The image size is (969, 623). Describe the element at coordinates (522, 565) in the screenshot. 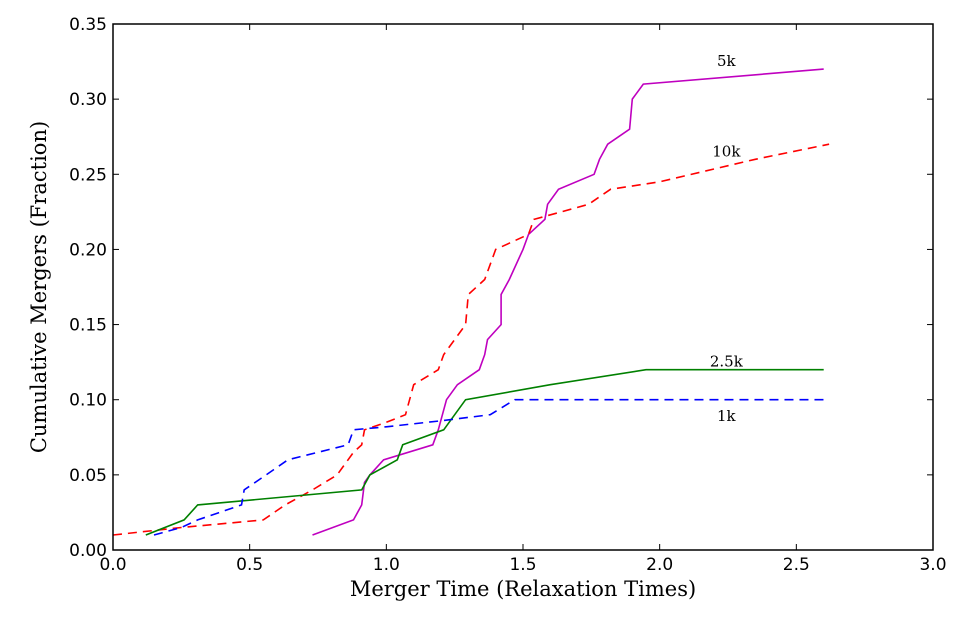

I see `x-tick-label: 1.5` at that location.